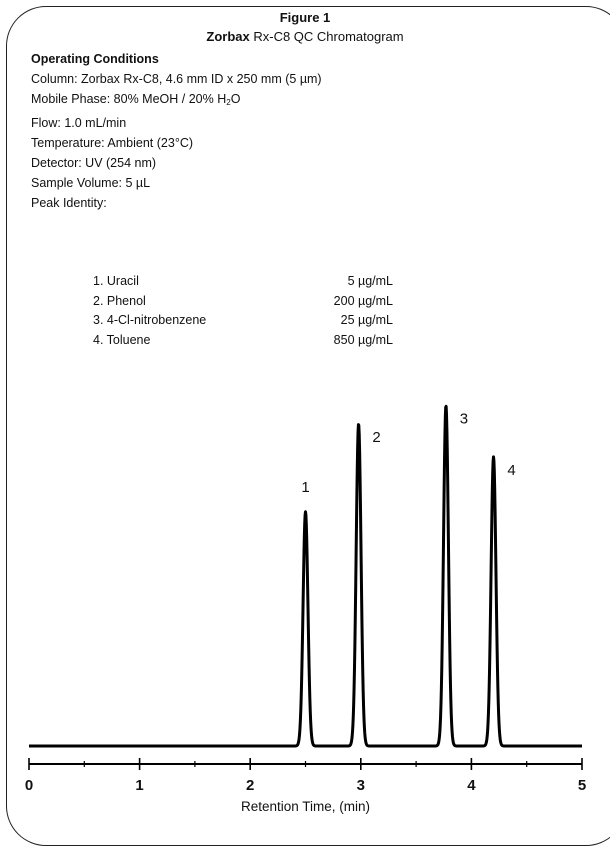  What do you see at coordinates (150, 320) in the screenshot?
I see `peak-name: 3. 4-Cl-nitrobenzene` at bounding box center [150, 320].